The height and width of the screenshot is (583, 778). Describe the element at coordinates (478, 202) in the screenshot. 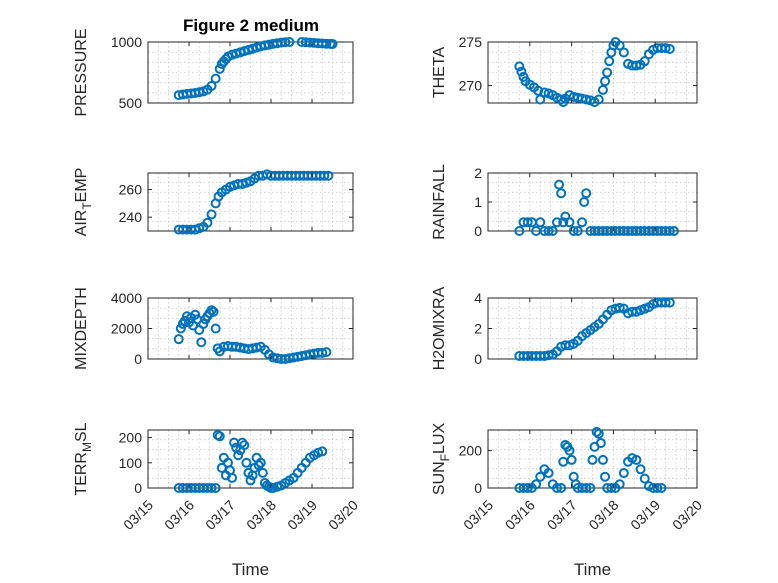

I see `y-tick-label: 1` at that location.